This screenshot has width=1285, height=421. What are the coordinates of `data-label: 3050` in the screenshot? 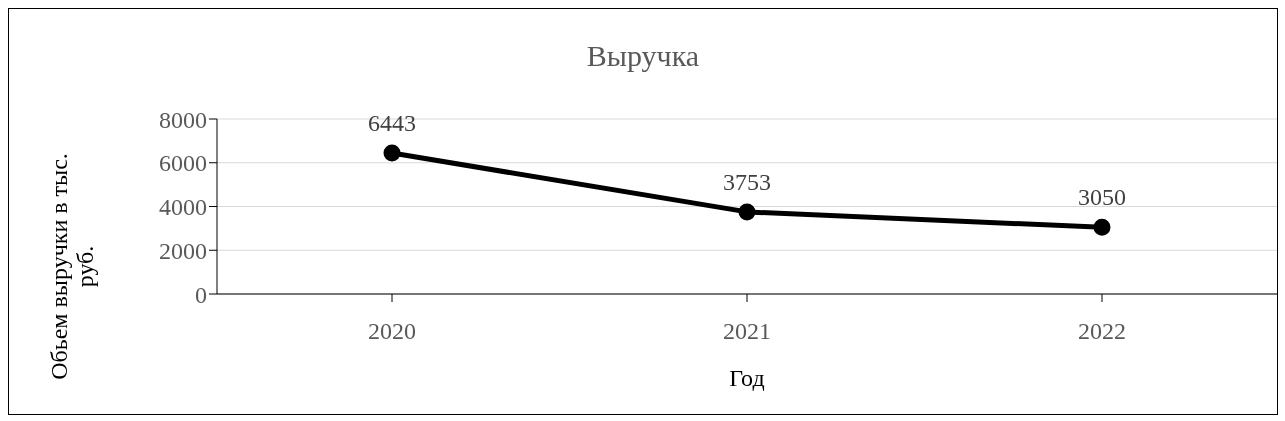 It's located at (1102, 197).